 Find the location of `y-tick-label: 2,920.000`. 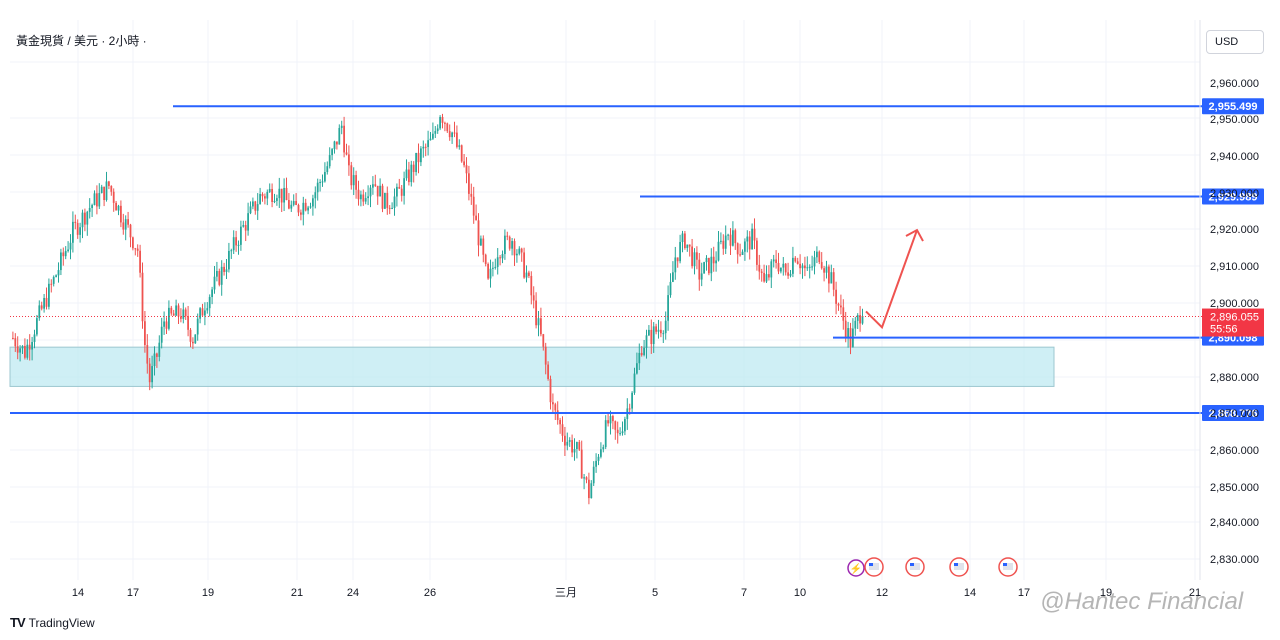

y-tick-label: 2,920.000 is located at coordinates (1234, 230).